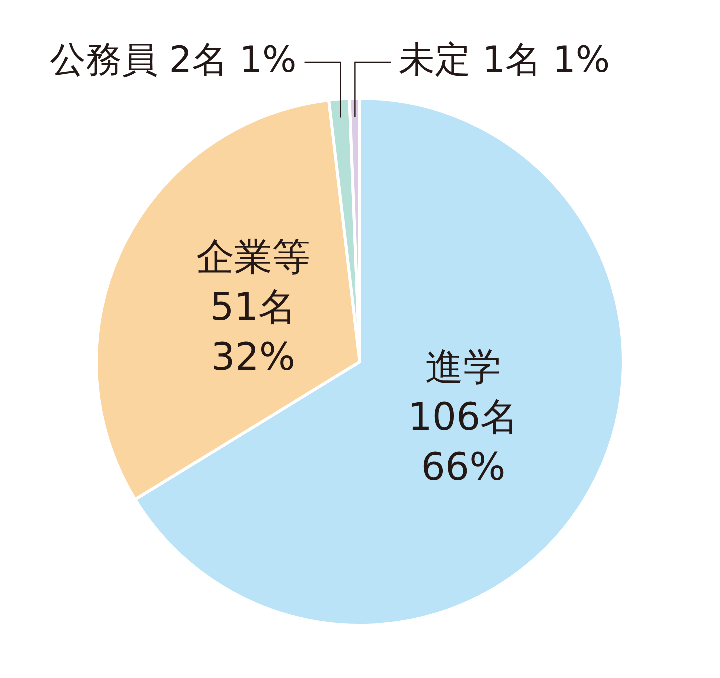  I want to click on data-label: 106名 66%, so click(463, 441).